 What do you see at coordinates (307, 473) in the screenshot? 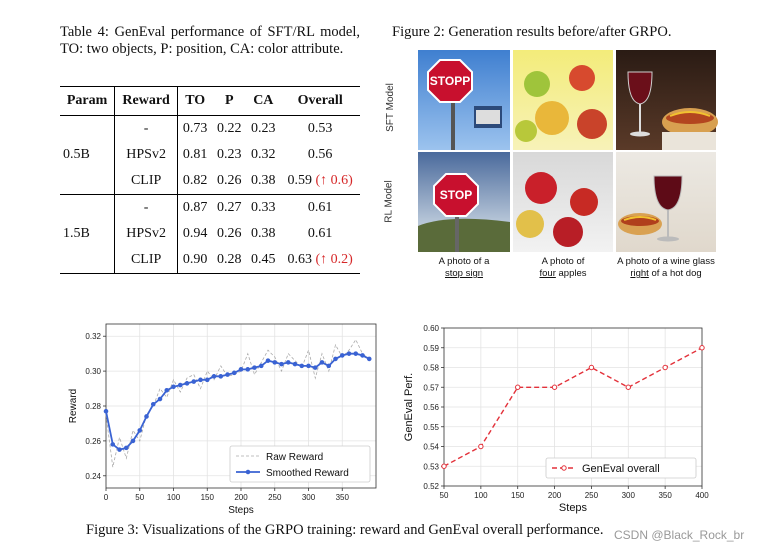
I see `legend-label: Smoothed Reward` at bounding box center [307, 473].